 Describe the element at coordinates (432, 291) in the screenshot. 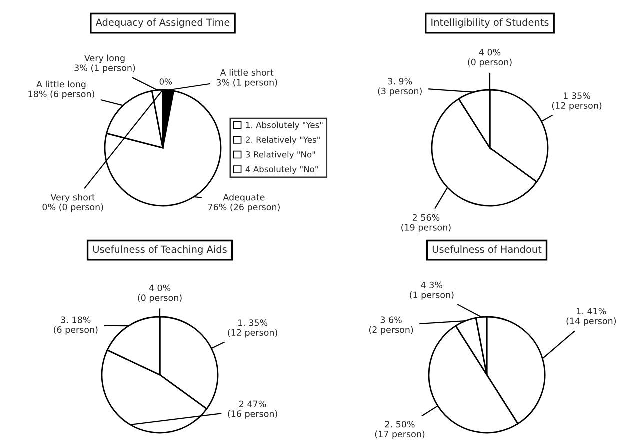

I see `data-label: 4 3% (1 person)` at that location.